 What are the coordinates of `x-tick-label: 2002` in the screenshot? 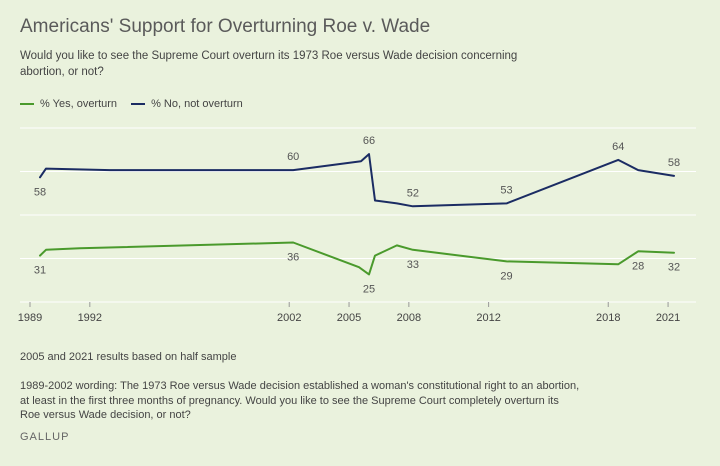 It's located at (289, 318).